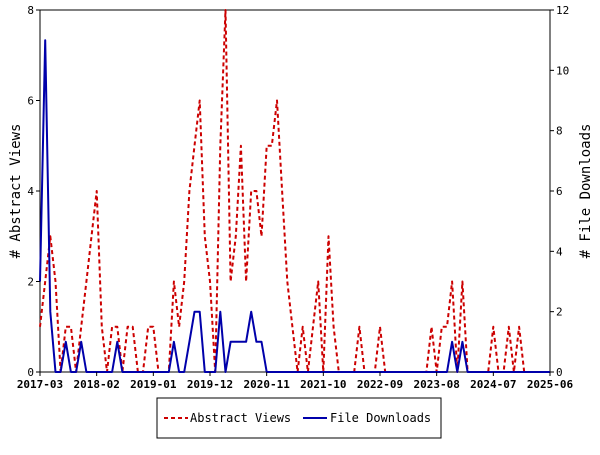 This screenshot has width=600, height=455. Describe the element at coordinates (559, 131) in the screenshot. I see `y2-tick-label: 8` at that location.